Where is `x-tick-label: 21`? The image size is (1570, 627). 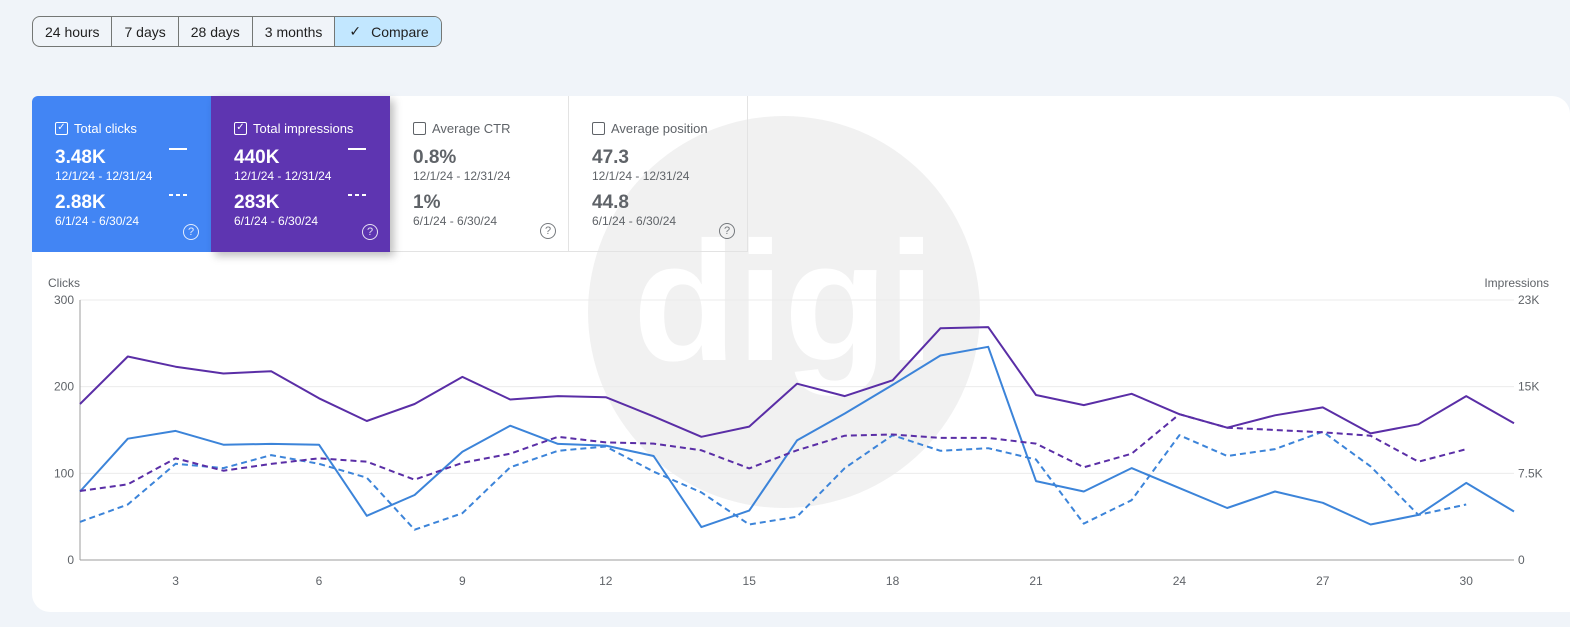 x-tick-label: 21 is located at coordinates (1036, 581).